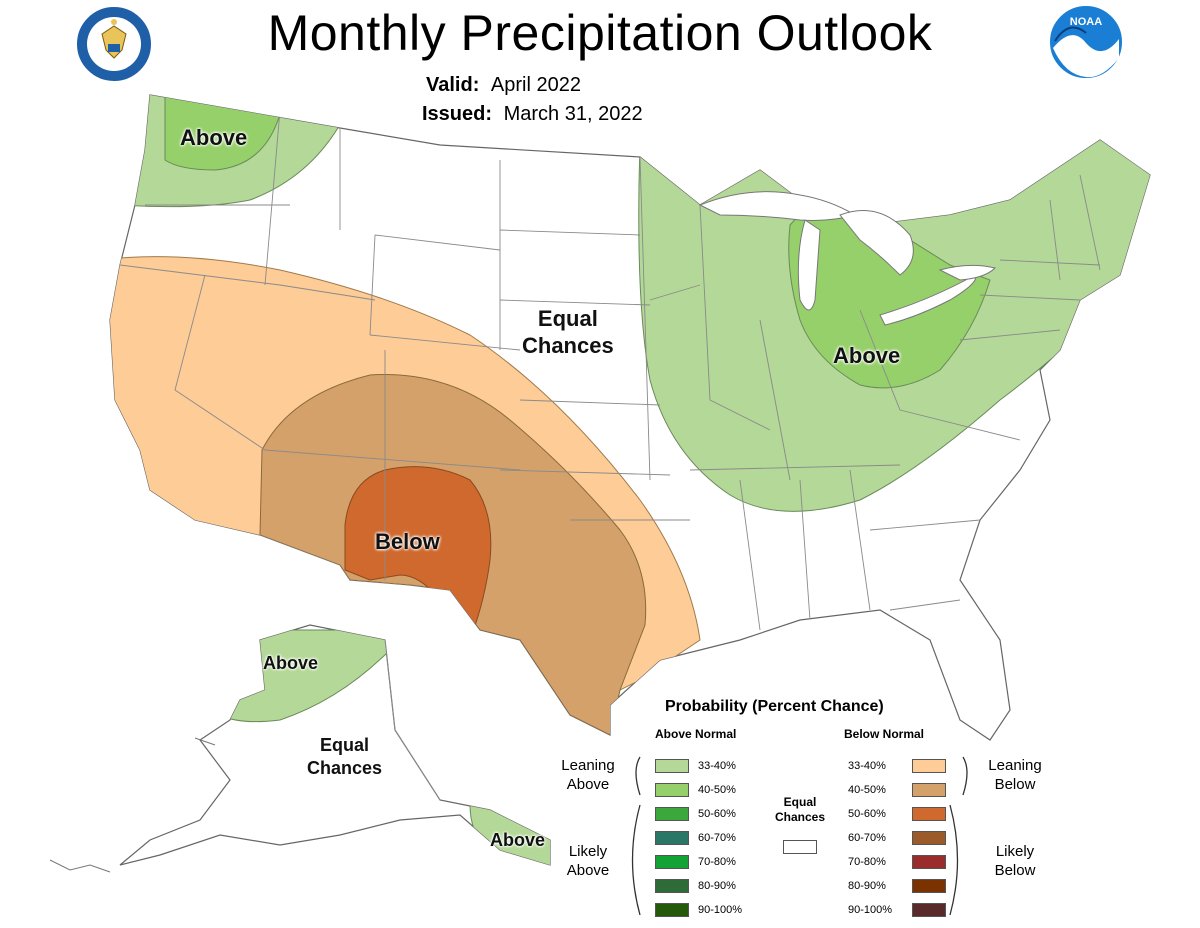 The width and height of the screenshot is (1200, 928). What do you see at coordinates (720, 910) in the screenshot?
I see `legend-above-range-6: 90-100%` at bounding box center [720, 910].